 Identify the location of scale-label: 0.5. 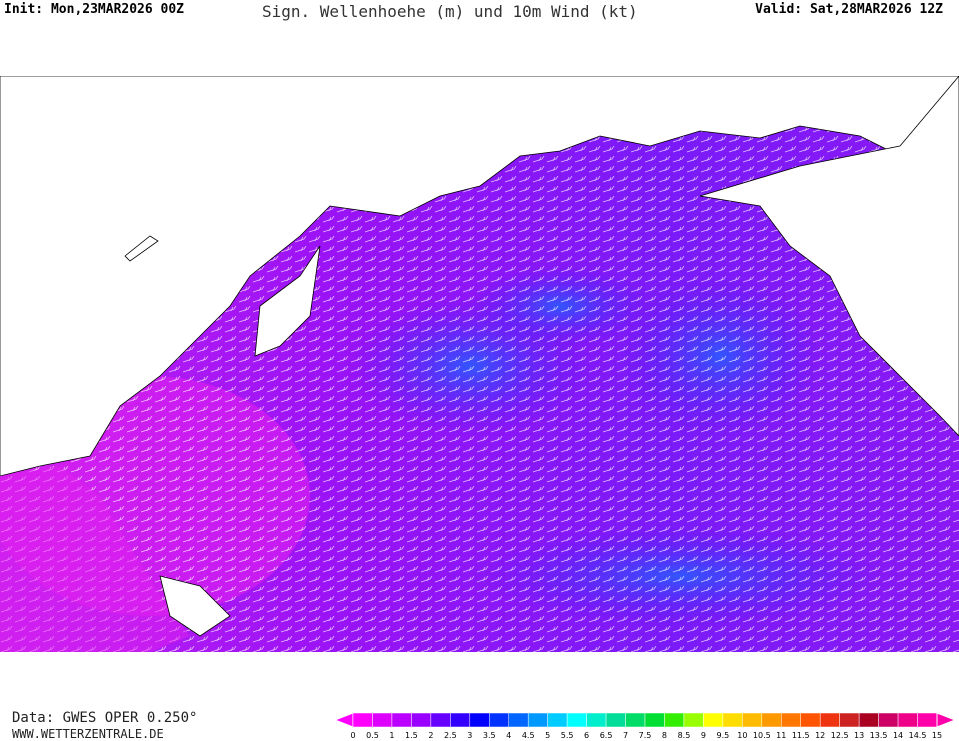
(372, 735).